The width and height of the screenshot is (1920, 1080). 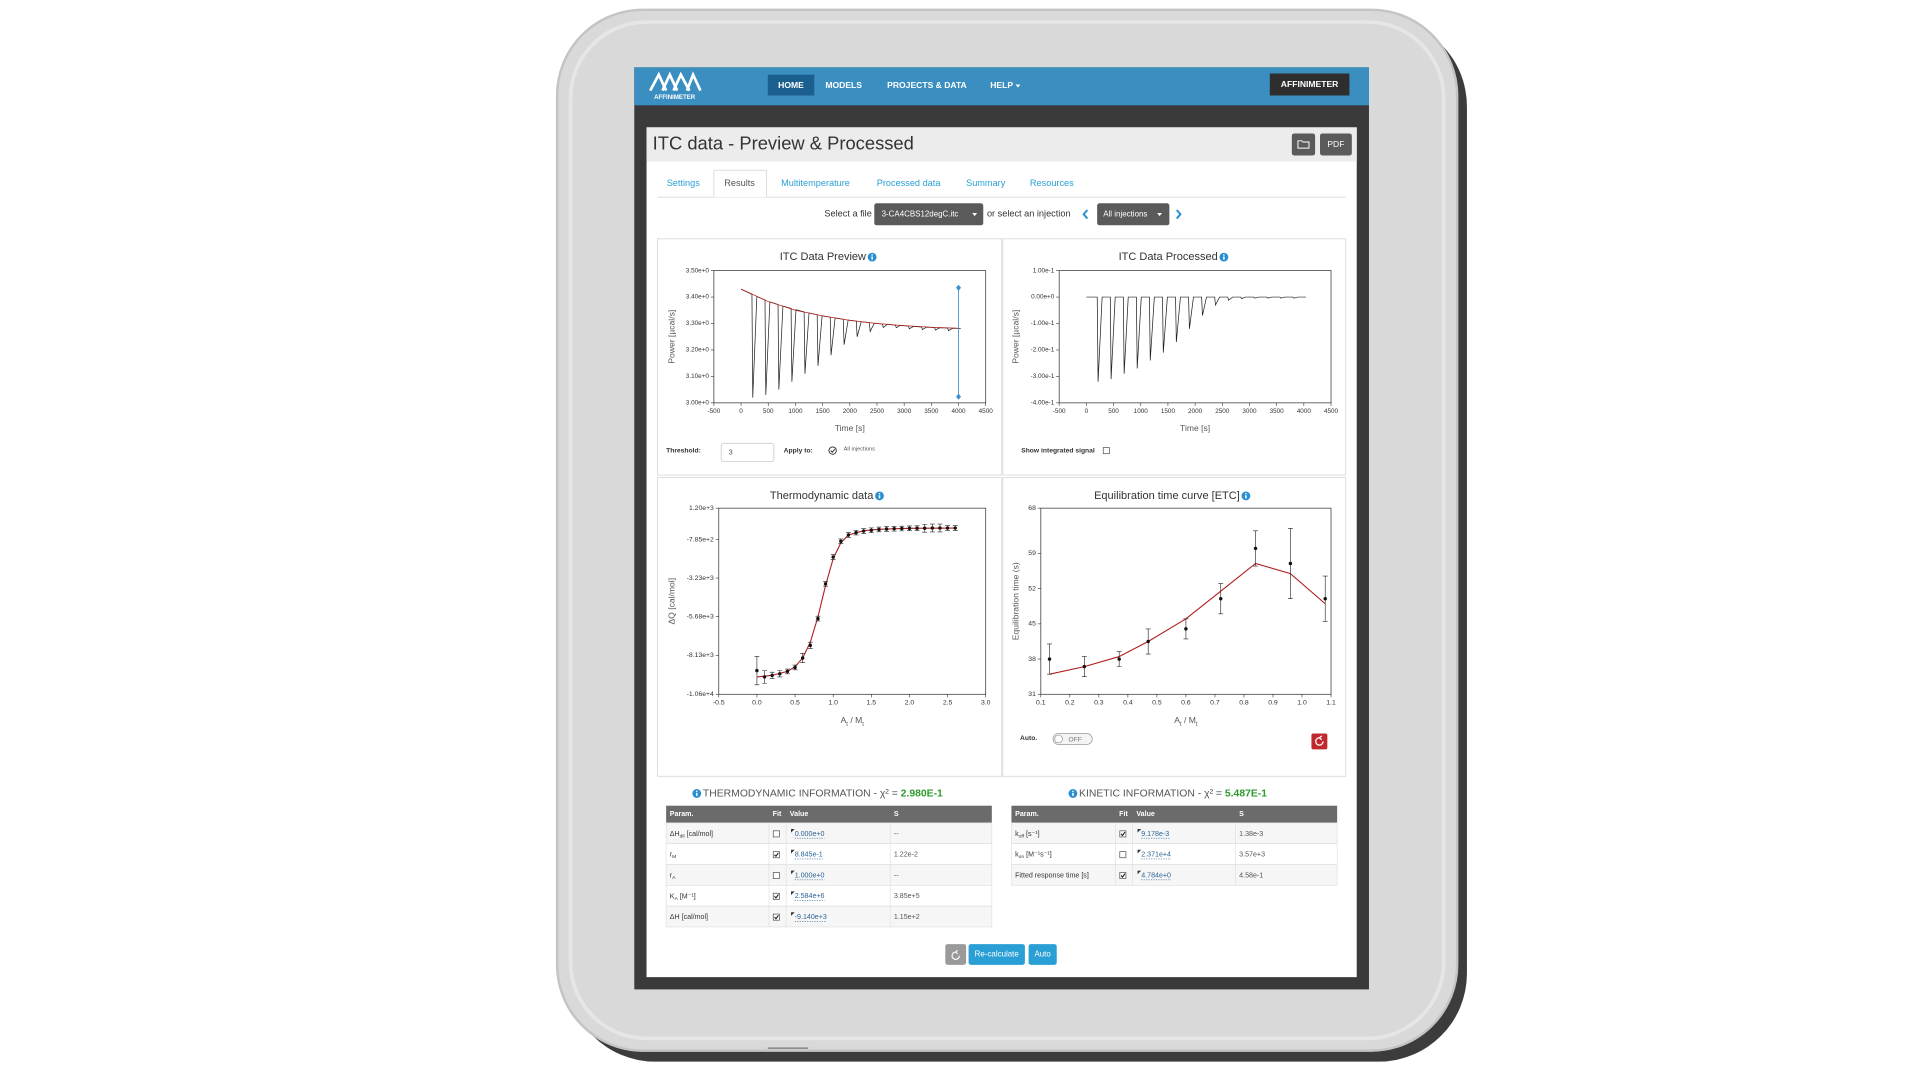 What do you see at coordinates (909, 183) in the screenshot?
I see `tab: Processed data` at bounding box center [909, 183].